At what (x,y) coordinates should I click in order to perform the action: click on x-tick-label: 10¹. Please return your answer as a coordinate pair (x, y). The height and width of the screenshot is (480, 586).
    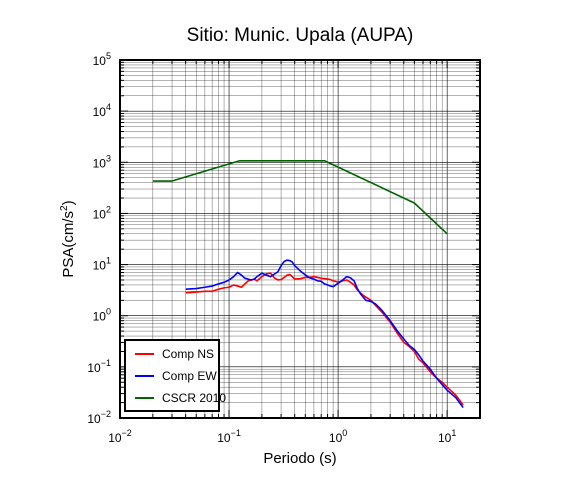
    Looking at the image, I should click on (447, 436).